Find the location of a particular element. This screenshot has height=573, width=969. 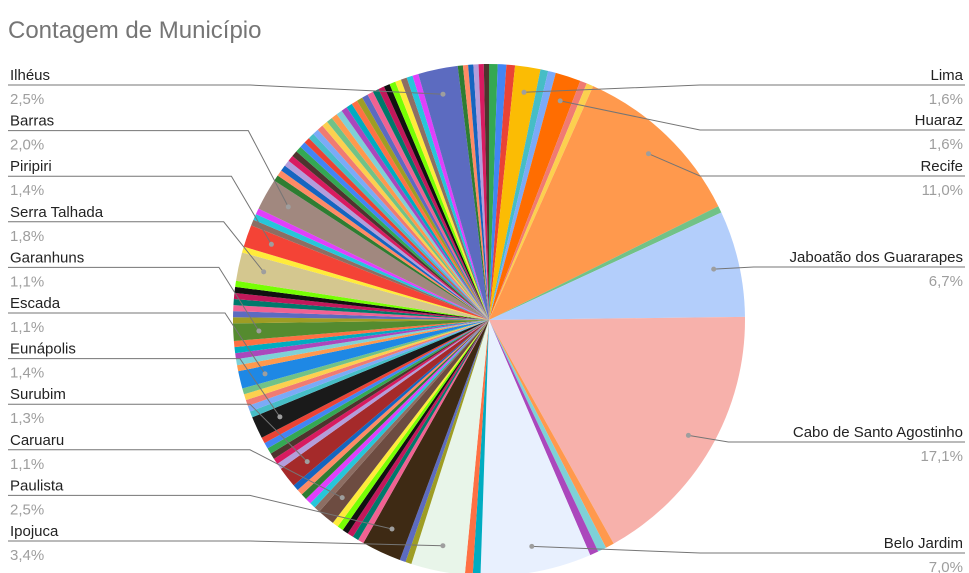

slice-label-group: Cabo de Santo Agostinho 17,1% is located at coordinates (825, 444).